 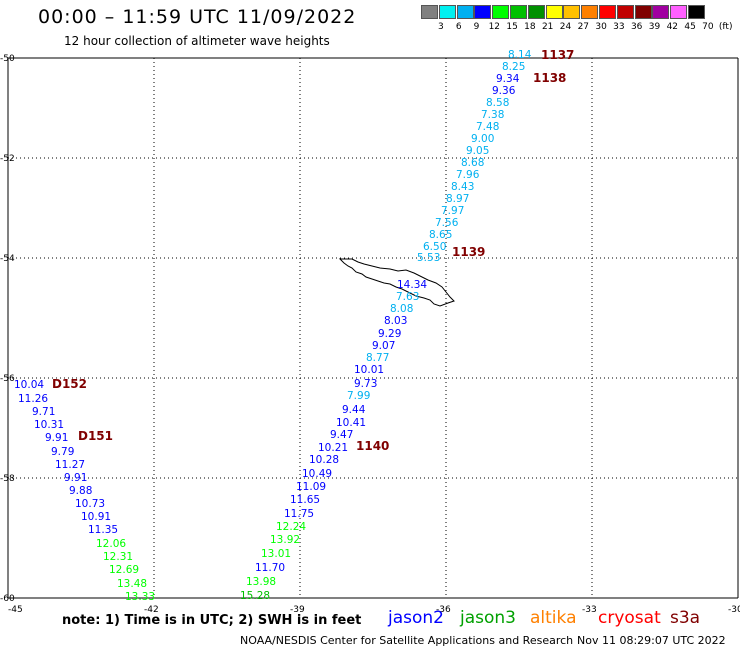 I want to click on wave-height-value: 10.41, so click(x=351, y=423).